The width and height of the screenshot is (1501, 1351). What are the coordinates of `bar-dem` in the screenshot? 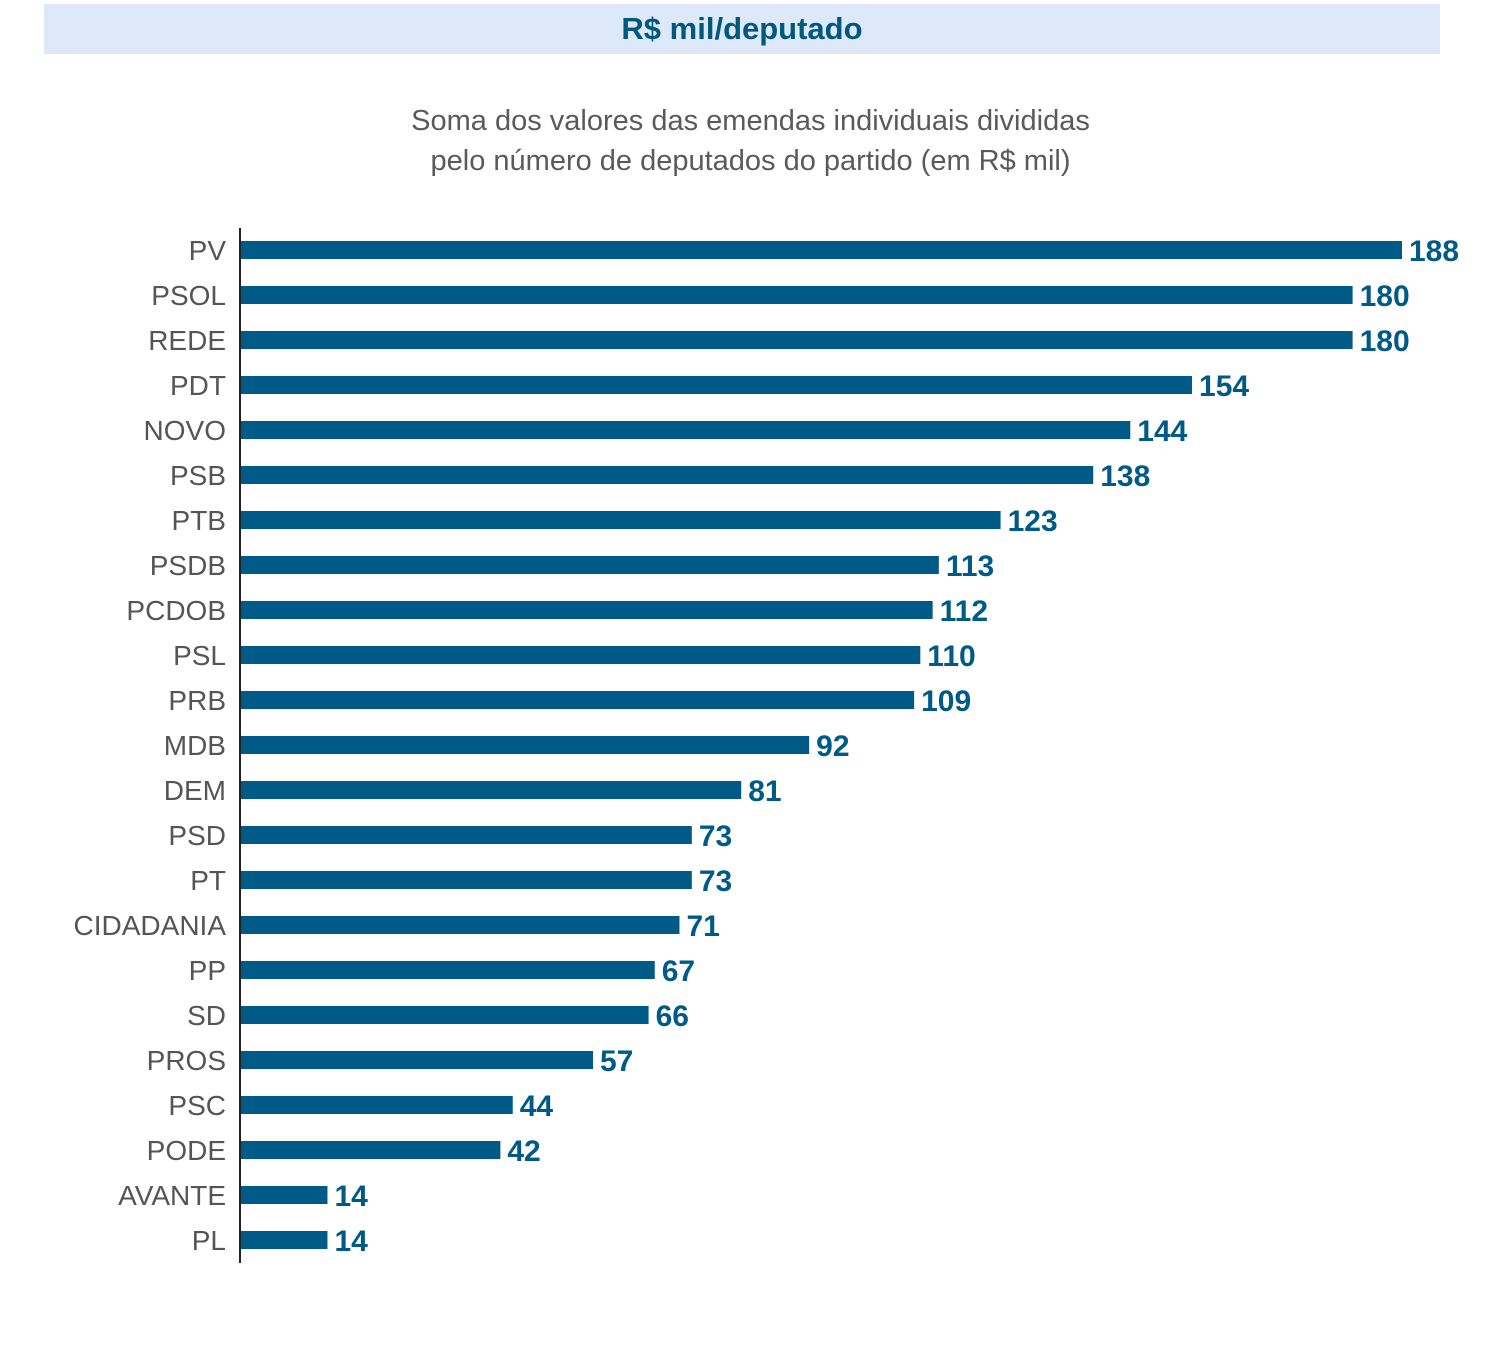 It's located at (491, 790).